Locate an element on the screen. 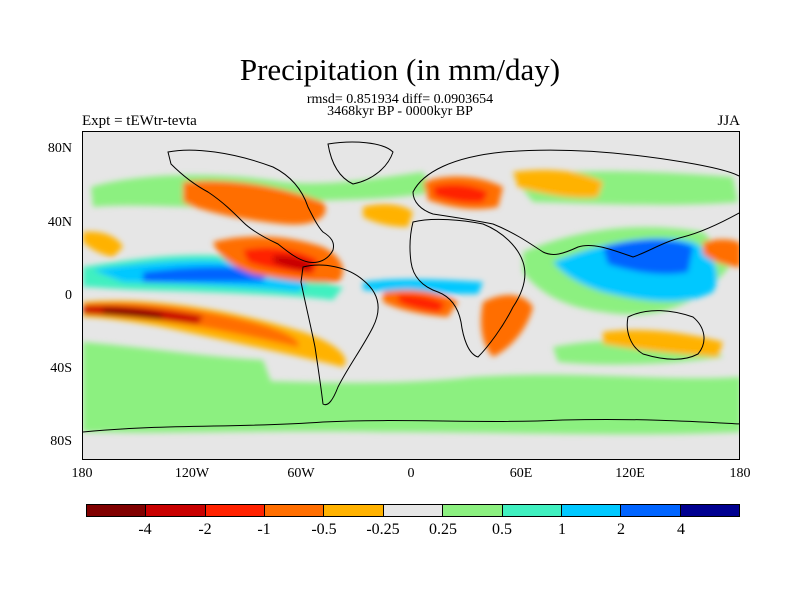  coastline-australia is located at coordinates (665, 335).